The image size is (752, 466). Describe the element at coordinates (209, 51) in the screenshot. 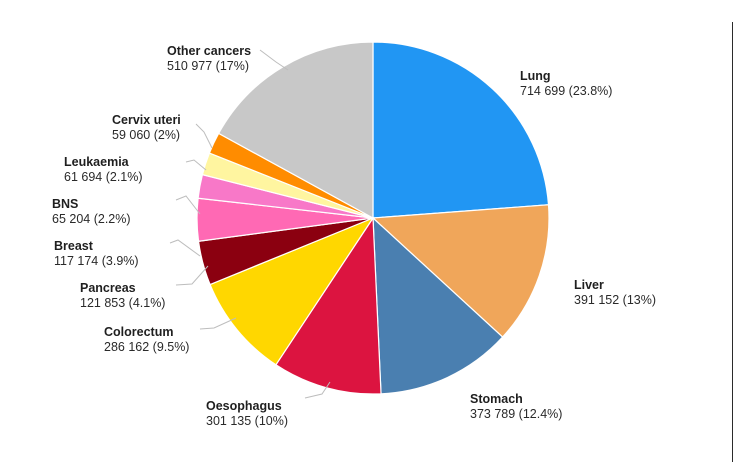

I see `slice-name-label: Other cancers` at that location.